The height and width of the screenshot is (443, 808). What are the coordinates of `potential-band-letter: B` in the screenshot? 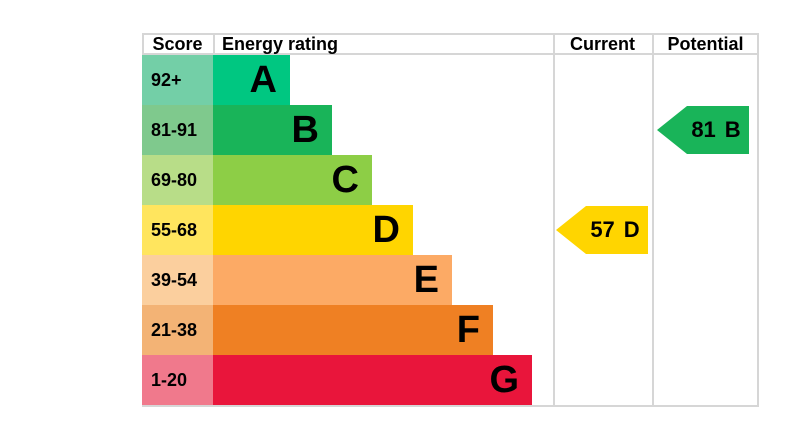 It's located at (732, 129).